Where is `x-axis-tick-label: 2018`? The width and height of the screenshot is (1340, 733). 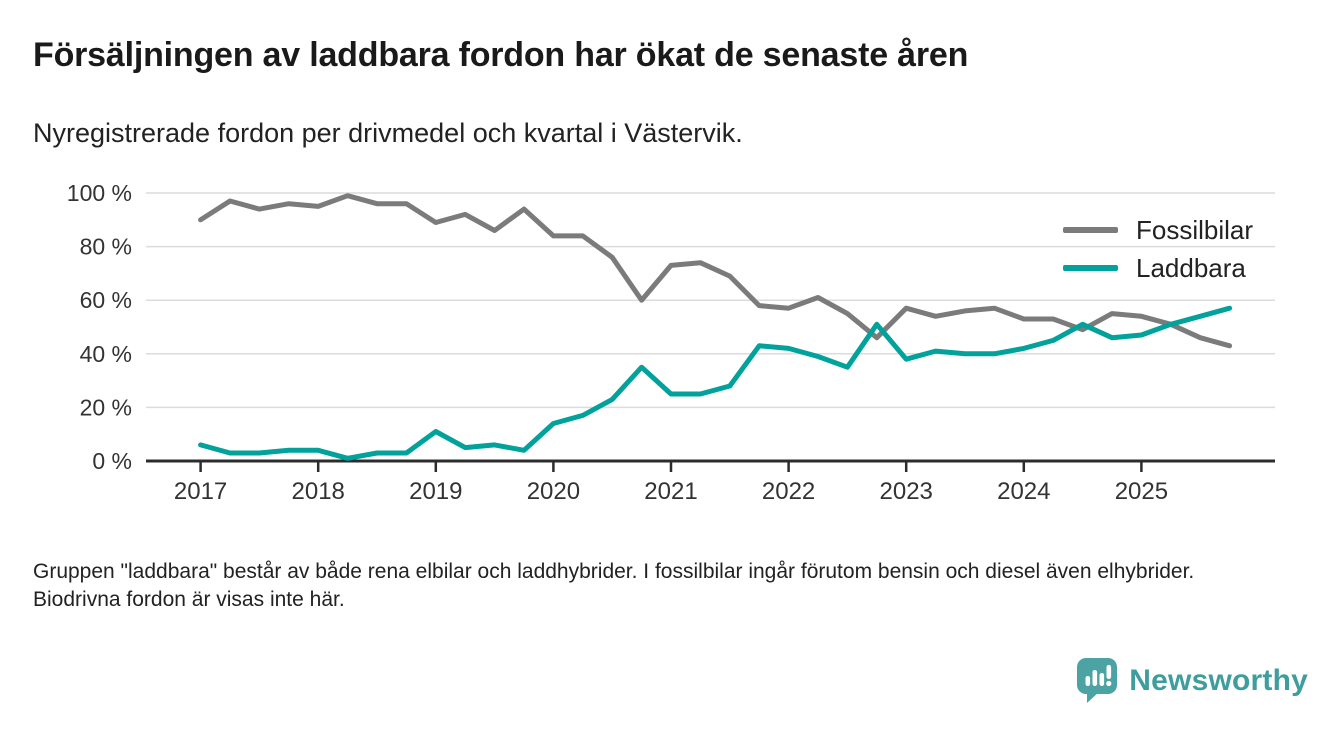 x-axis-tick-label: 2018 is located at coordinates (318, 491).